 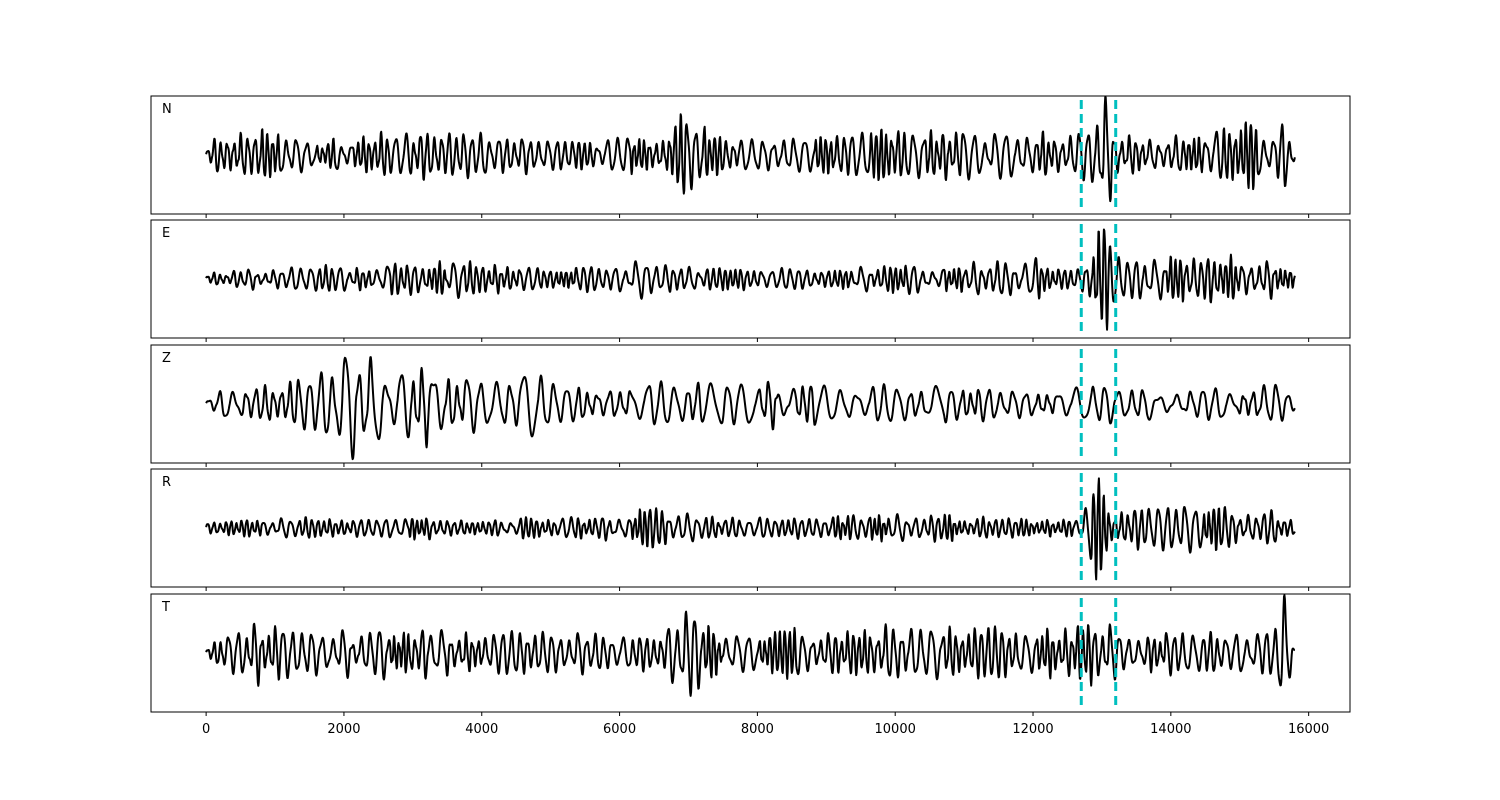 I want to click on panel-label-n: N, so click(x=167, y=109).